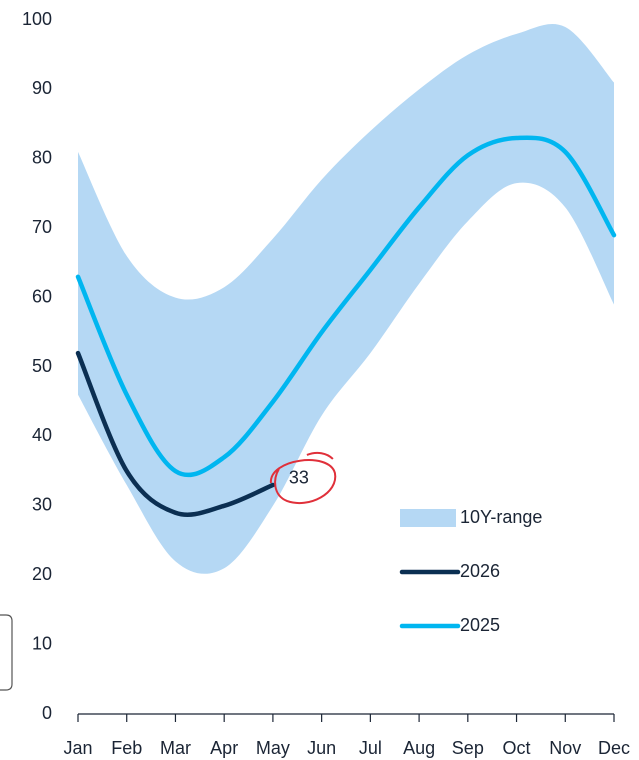 The image size is (639, 760). Describe the element at coordinates (468, 748) in the screenshot. I see `x-tick-label: Sep` at that location.